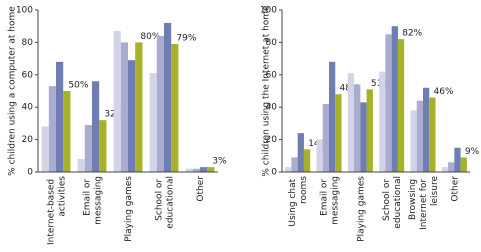 The width and height of the screenshot is (481, 252). I want to click on value-label: 50%, so click(78, 86).